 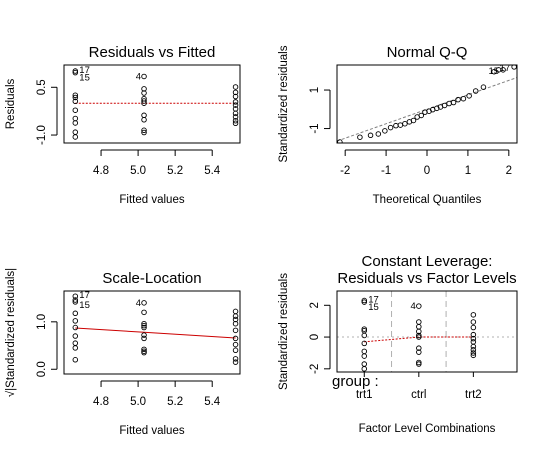 I want to click on x-tick-label: 0, so click(x=427, y=171).